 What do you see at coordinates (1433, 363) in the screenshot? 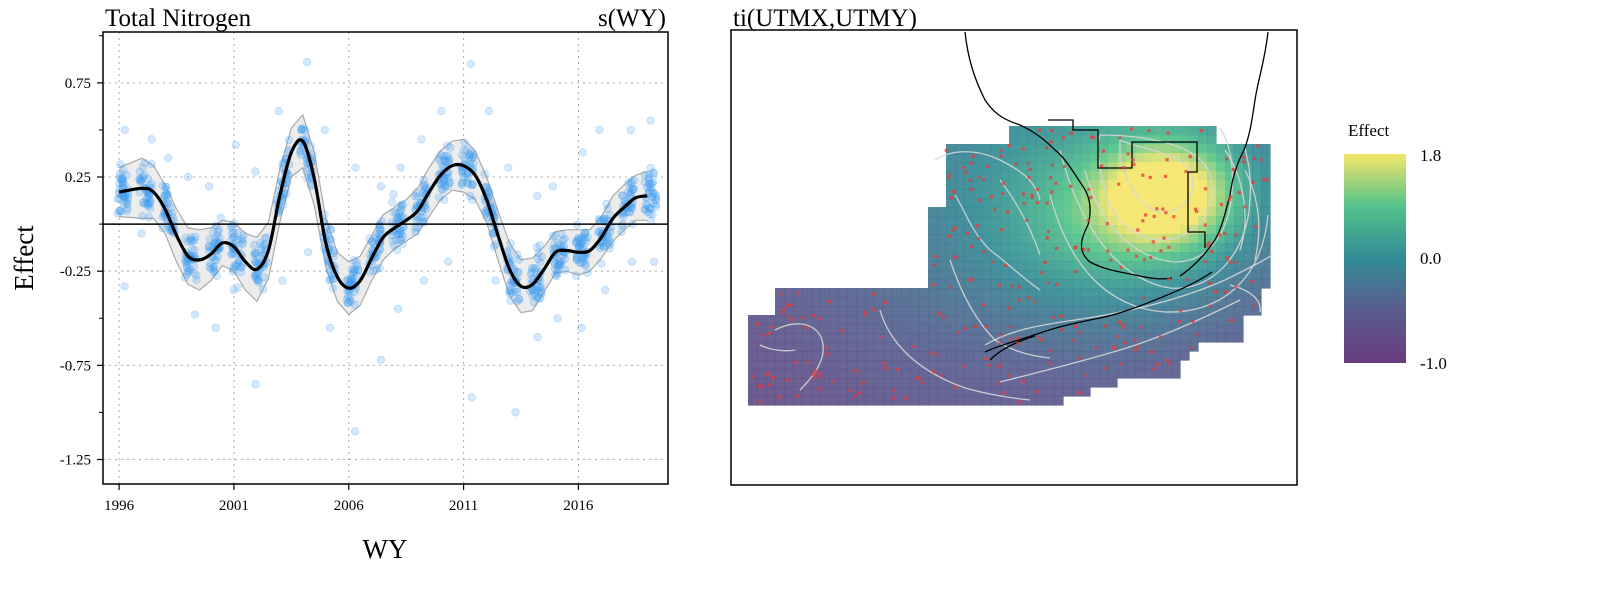
I see `legend-tick-min: -1.0` at bounding box center [1433, 363].